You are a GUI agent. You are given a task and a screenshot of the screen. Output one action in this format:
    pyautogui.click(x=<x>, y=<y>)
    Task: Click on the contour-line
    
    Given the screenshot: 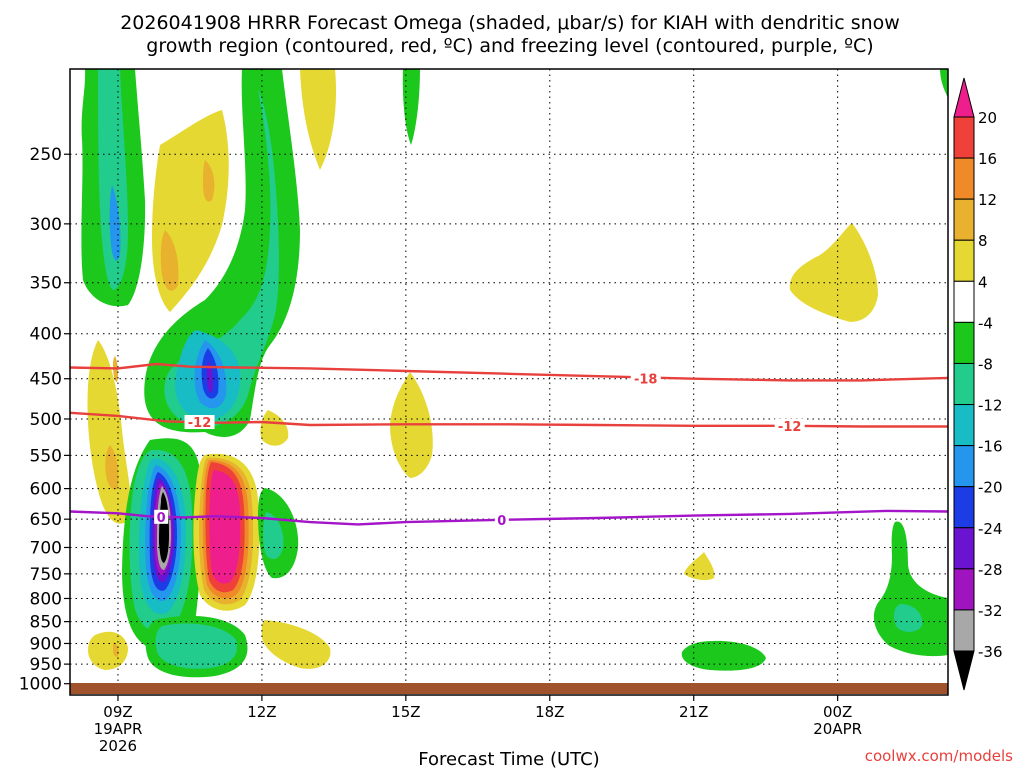 What is the action you would take?
    pyautogui.click(x=509, y=372)
    